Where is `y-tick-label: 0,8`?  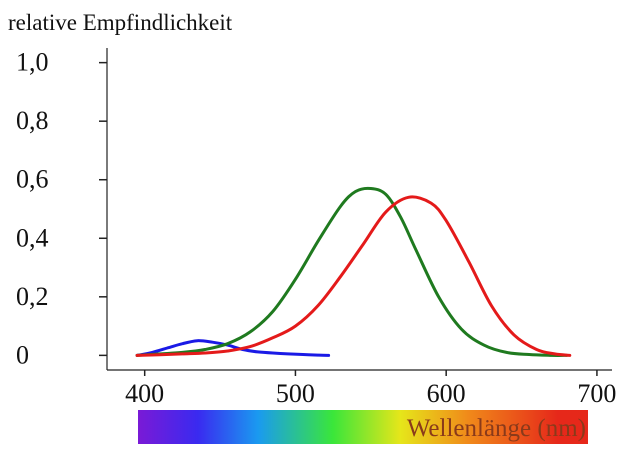 y-tick-label: 0,8 is located at coordinates (32, 120).